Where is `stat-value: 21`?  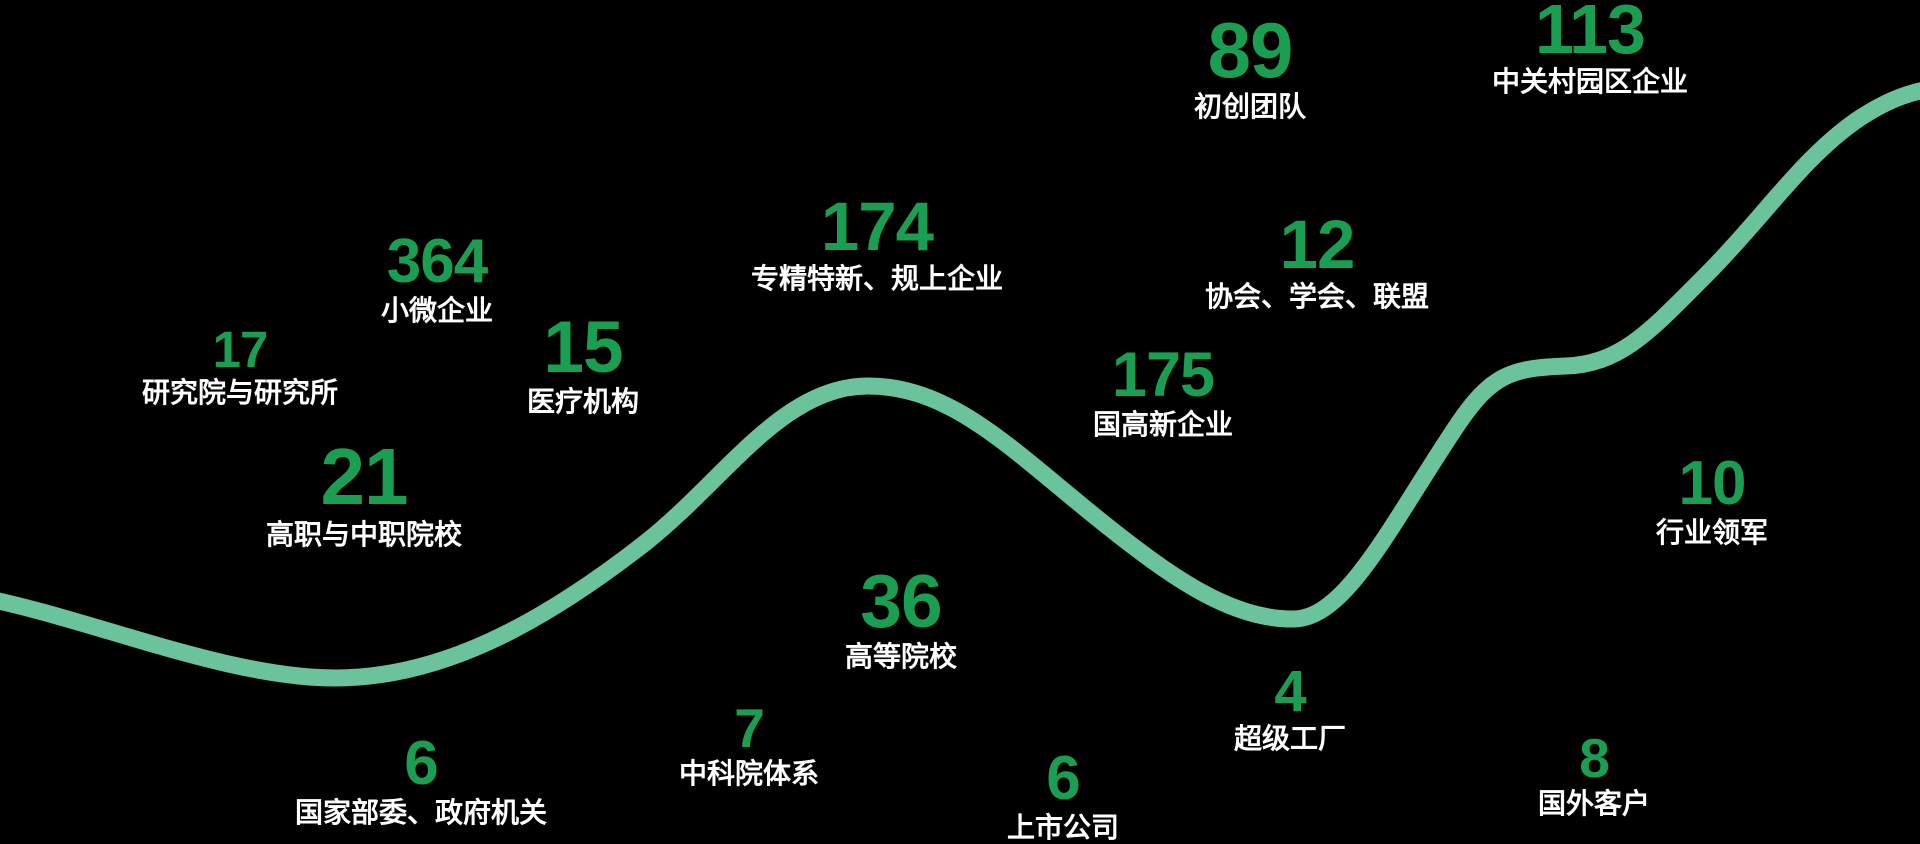
stat-value: 21 is located at coordinates (364, 476).